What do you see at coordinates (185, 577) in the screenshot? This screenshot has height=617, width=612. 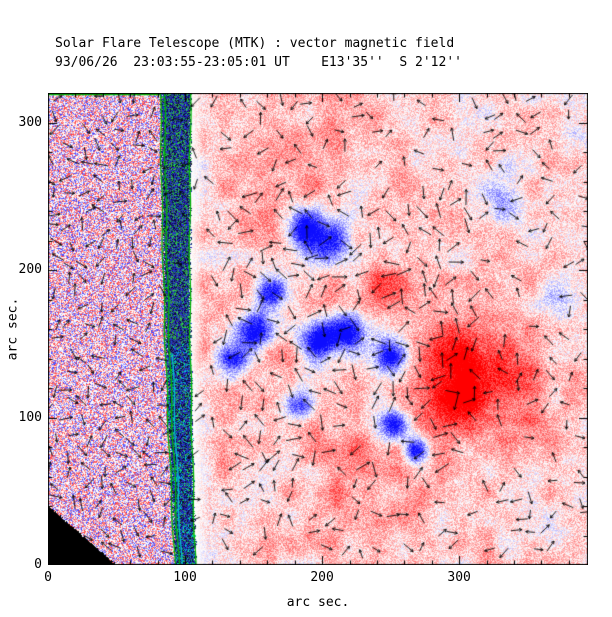 I see `x-tick-label: 100` at bounding box center [185, 577].